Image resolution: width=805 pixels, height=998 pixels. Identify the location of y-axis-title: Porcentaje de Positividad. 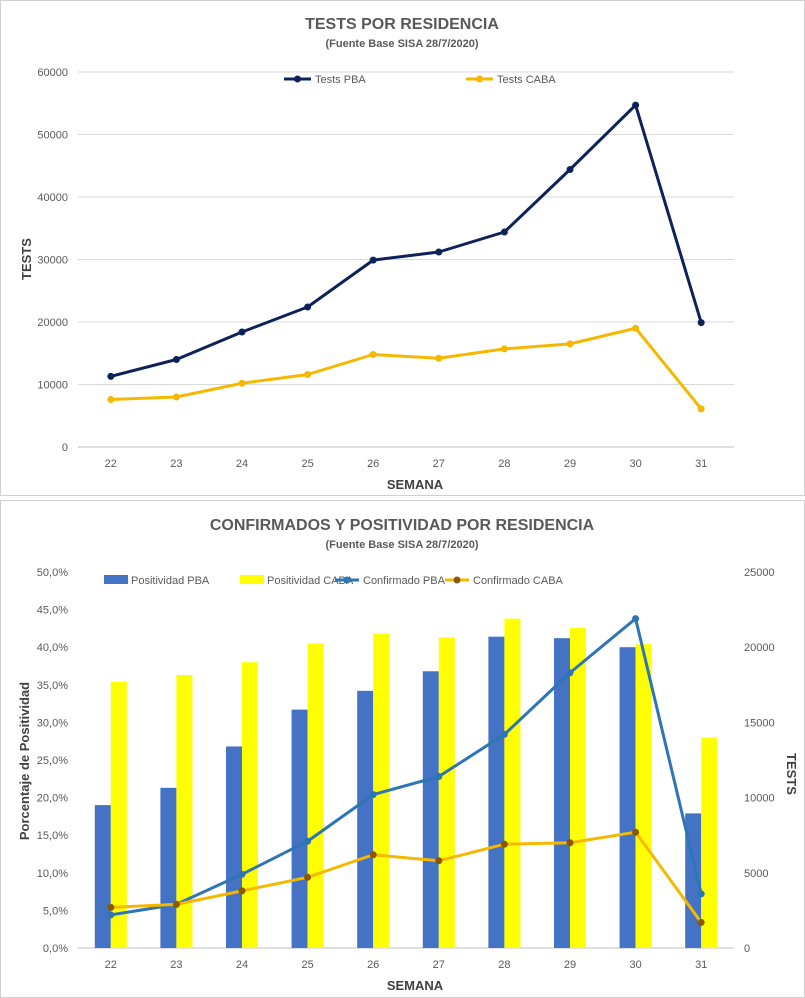
(24, 761).